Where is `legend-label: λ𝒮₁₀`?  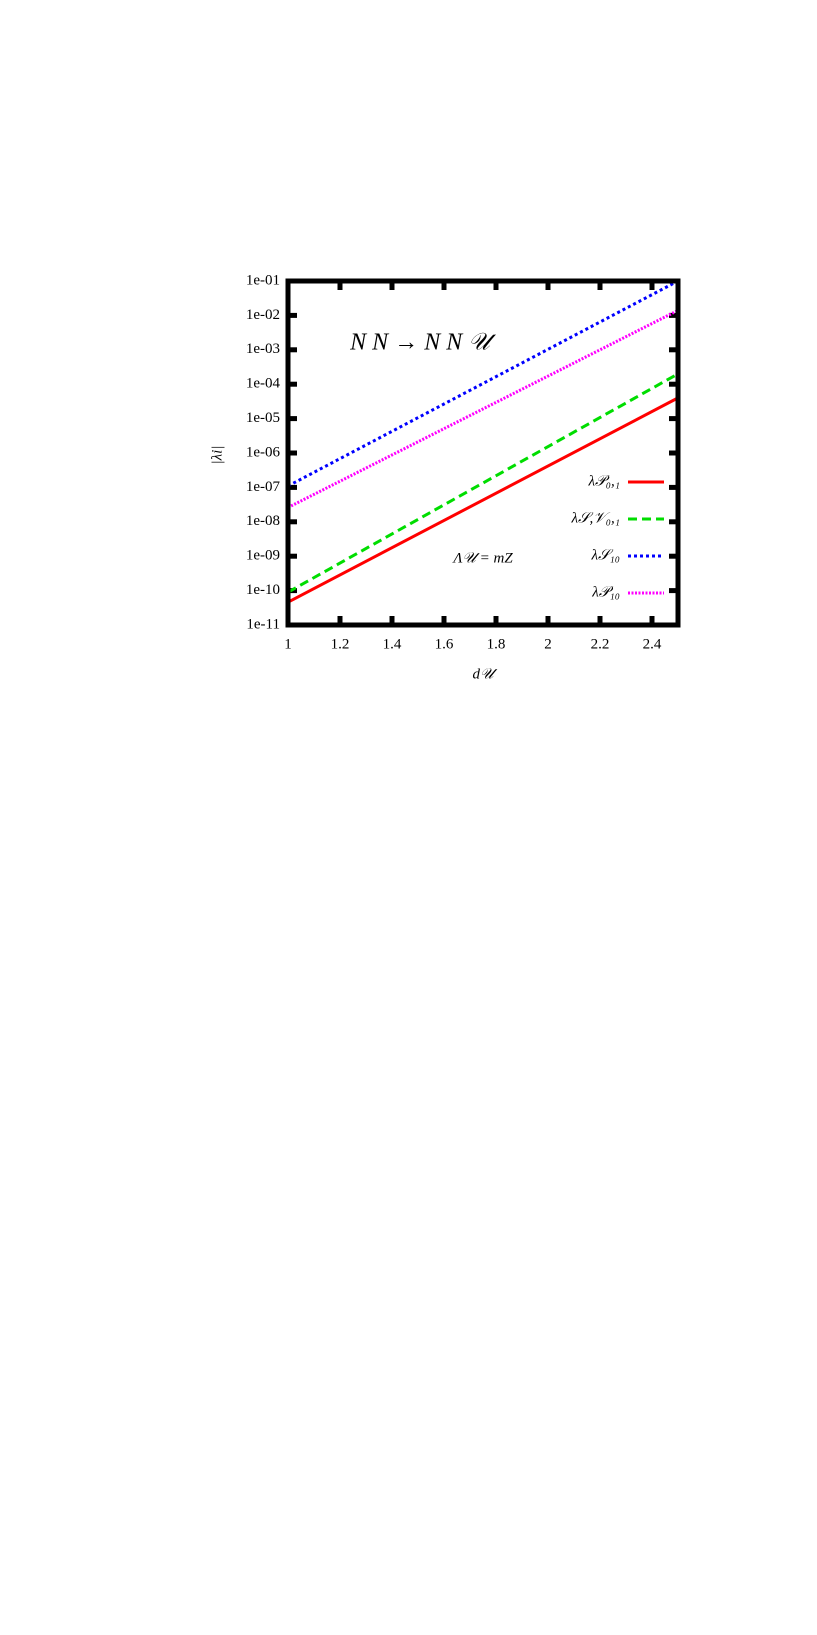 legend-label: λ𝒮₁₀ is located at coordinates (605, 555).